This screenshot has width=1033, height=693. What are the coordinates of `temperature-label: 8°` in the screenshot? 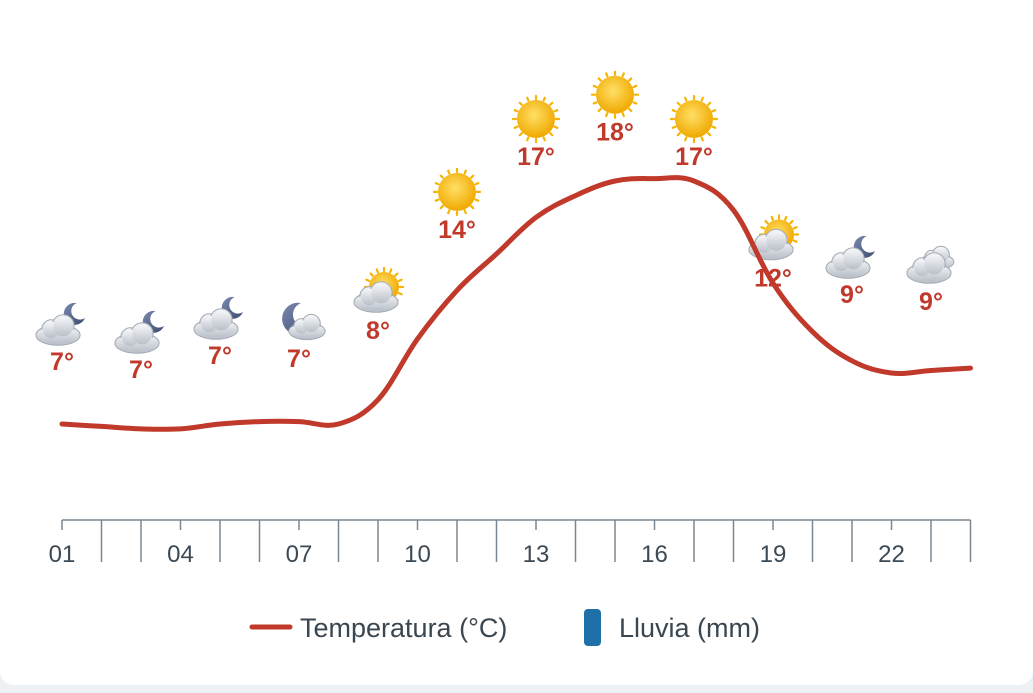 It's located at (378, 331).